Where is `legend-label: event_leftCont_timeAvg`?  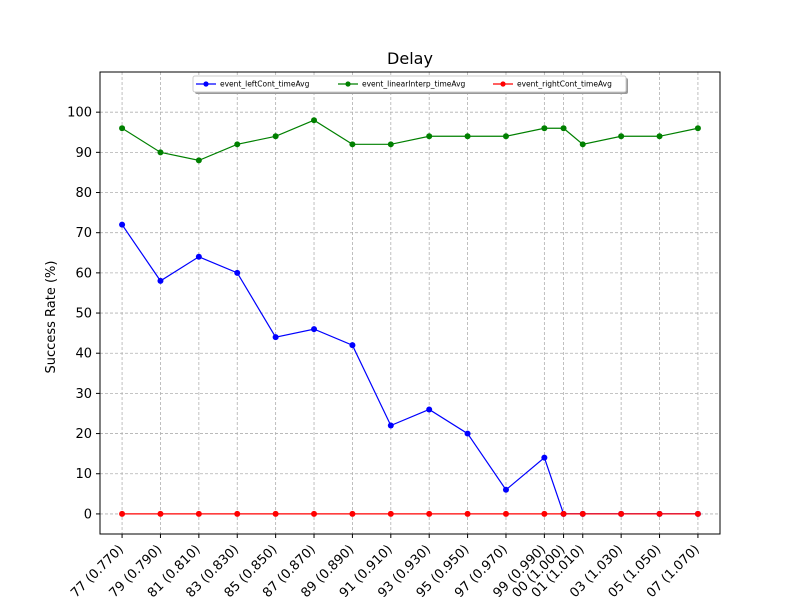 legend-label: event_leftCont_timeAvg is located at coordinates (265, 84).